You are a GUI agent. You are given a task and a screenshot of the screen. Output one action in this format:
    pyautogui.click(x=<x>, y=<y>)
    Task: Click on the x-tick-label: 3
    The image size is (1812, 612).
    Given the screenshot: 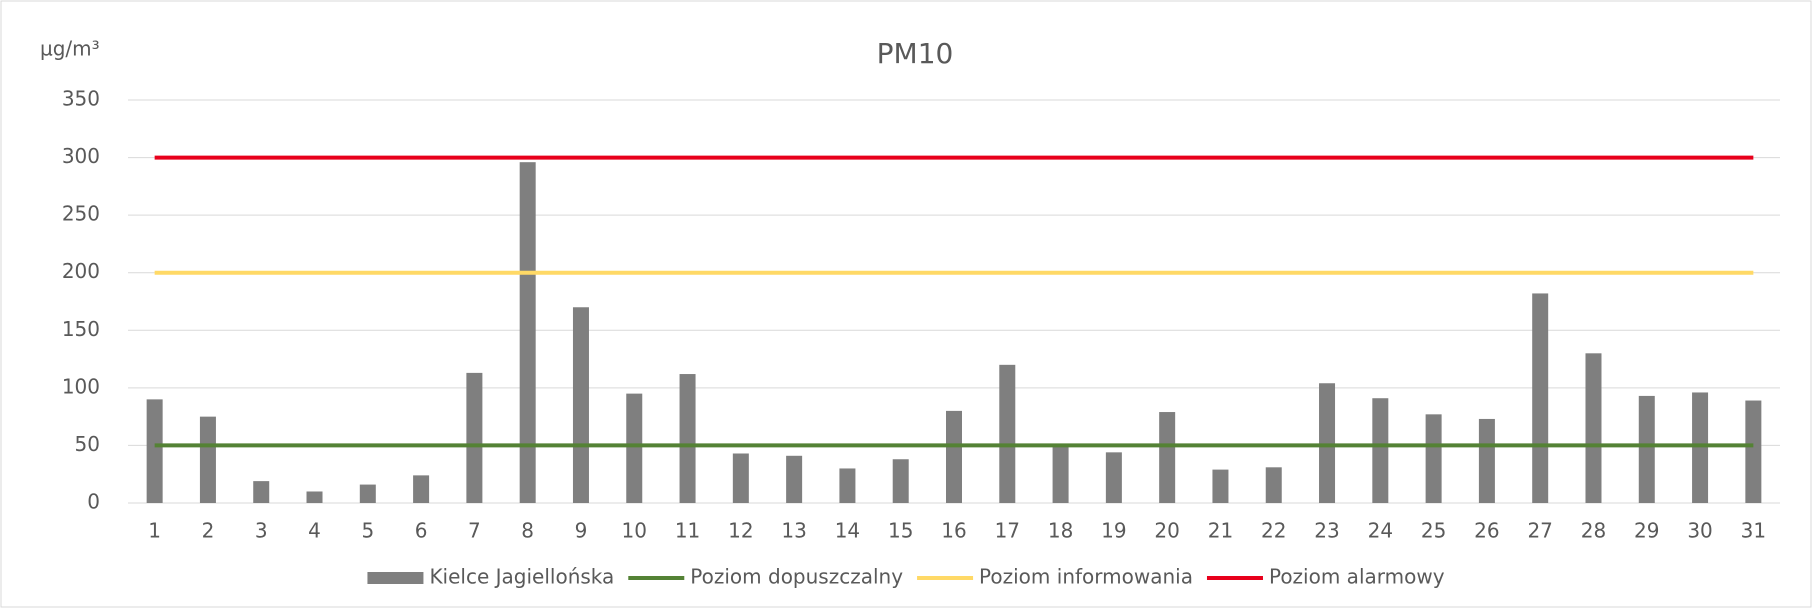 What is the action you would take?
    pyautogui.click(x=261, y=531)
    